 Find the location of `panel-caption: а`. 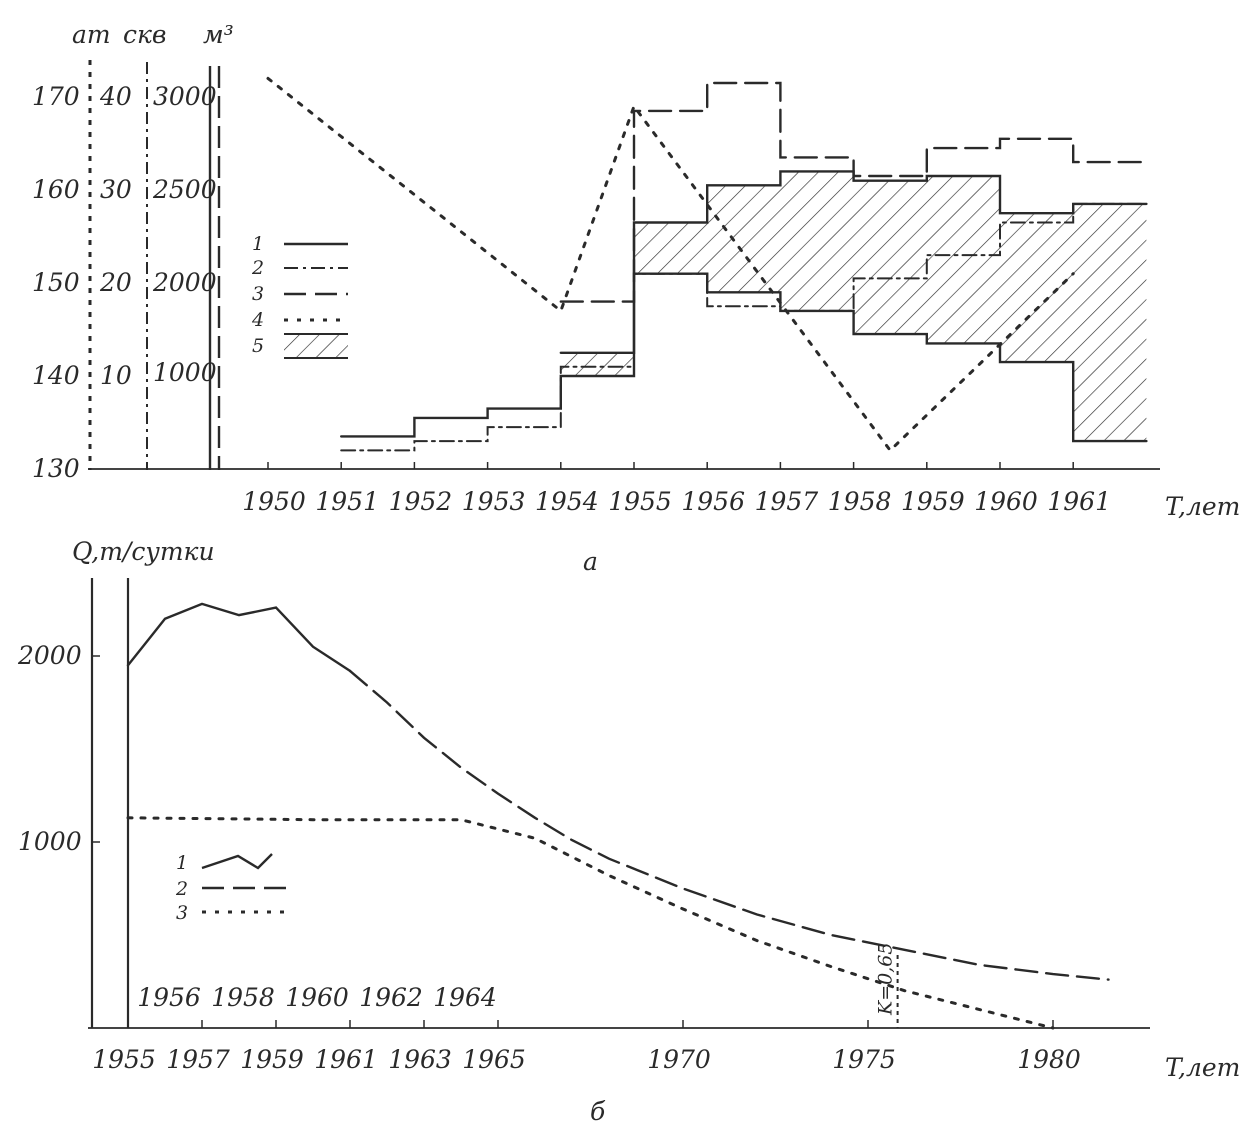

panel-caption: а is located at coordinates (590, 561).